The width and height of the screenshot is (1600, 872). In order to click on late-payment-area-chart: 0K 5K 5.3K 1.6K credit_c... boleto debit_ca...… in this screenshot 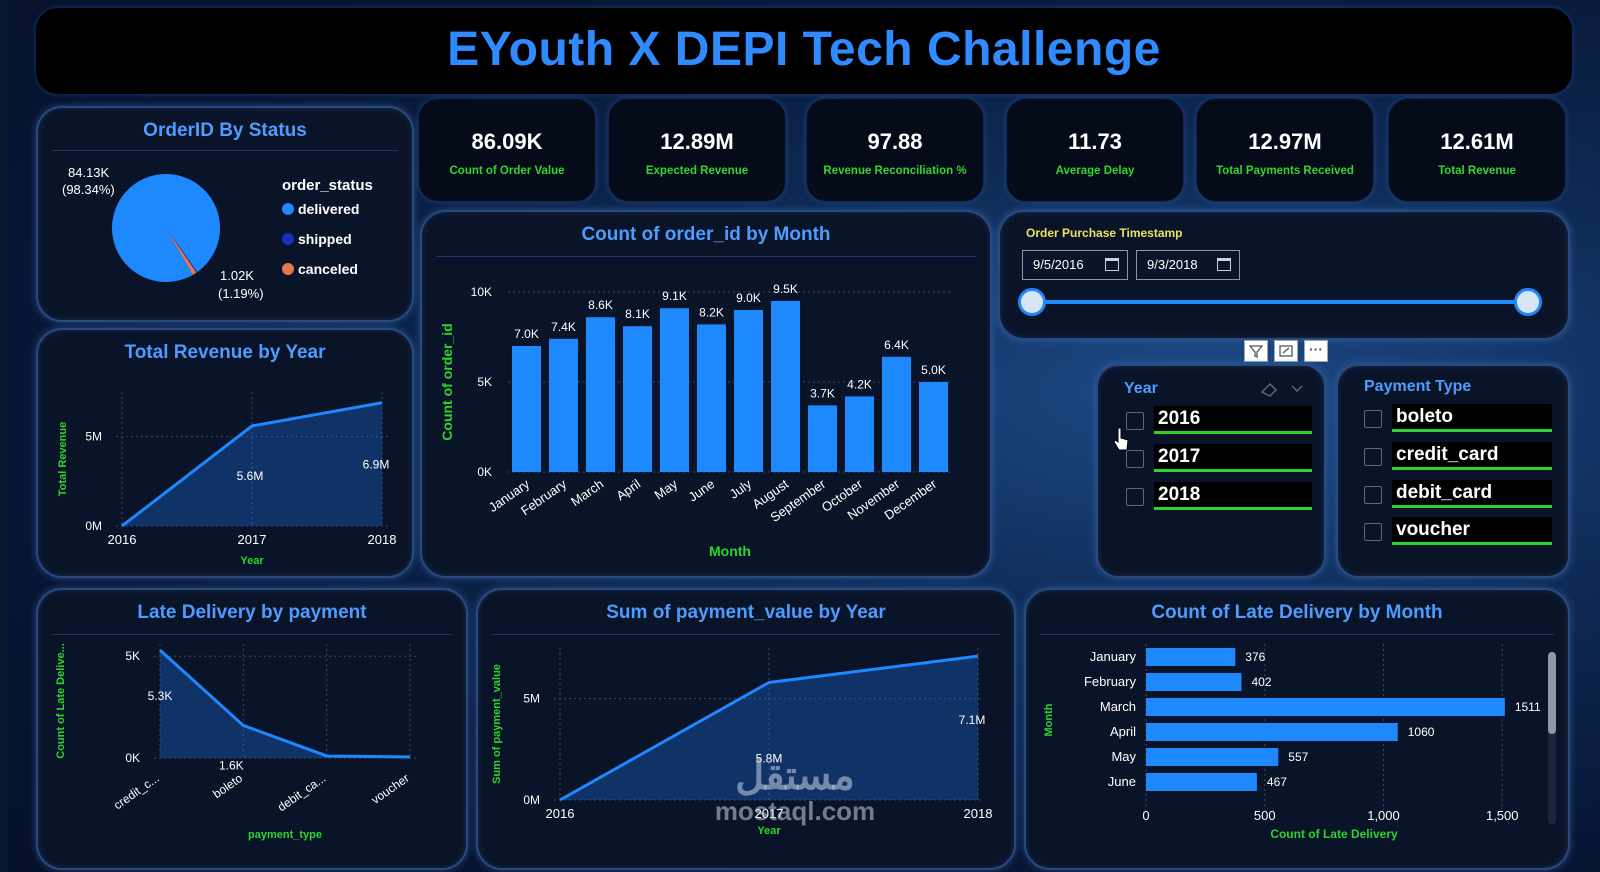, I will do `click(253, 730)`.